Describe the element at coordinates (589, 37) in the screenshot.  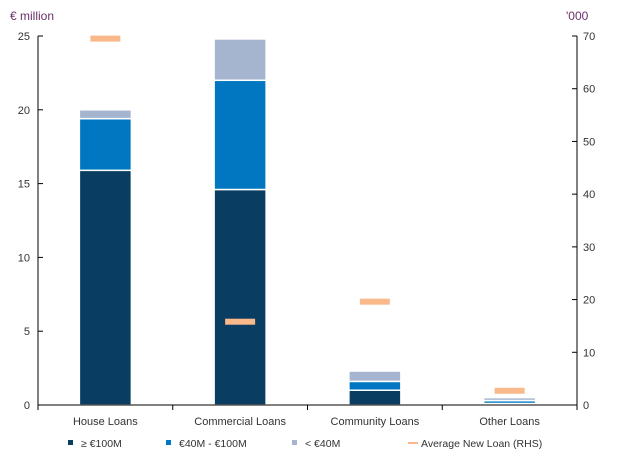
I see `right-tick-label: 70` at that location.